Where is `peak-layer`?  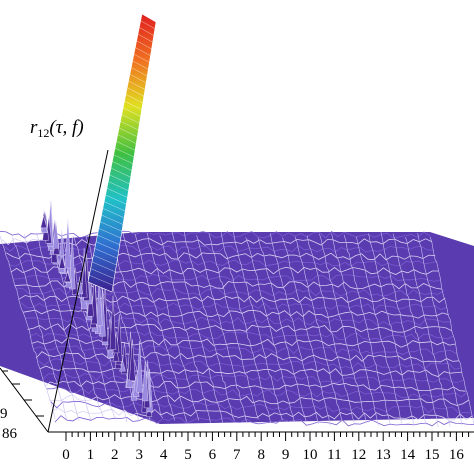
peak-layer is located at coordinates (122, 153).